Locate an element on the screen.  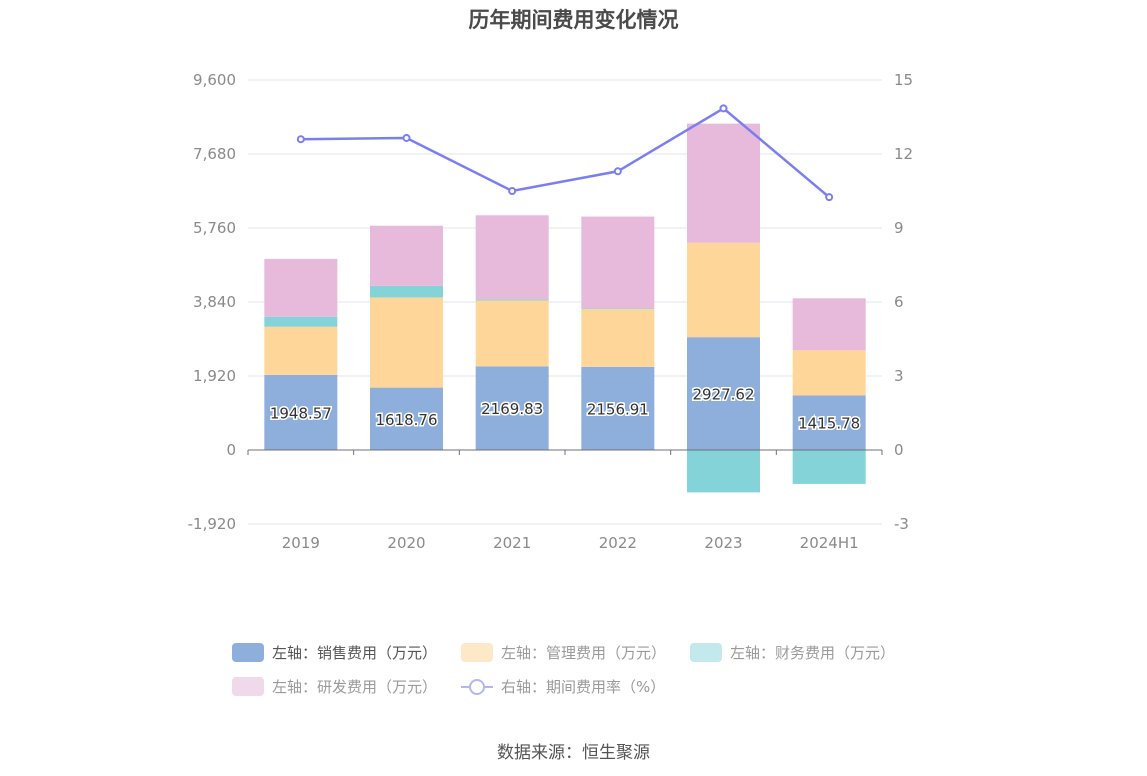
bar-value-label: 1618.76 is located at coordinates (406, 420).